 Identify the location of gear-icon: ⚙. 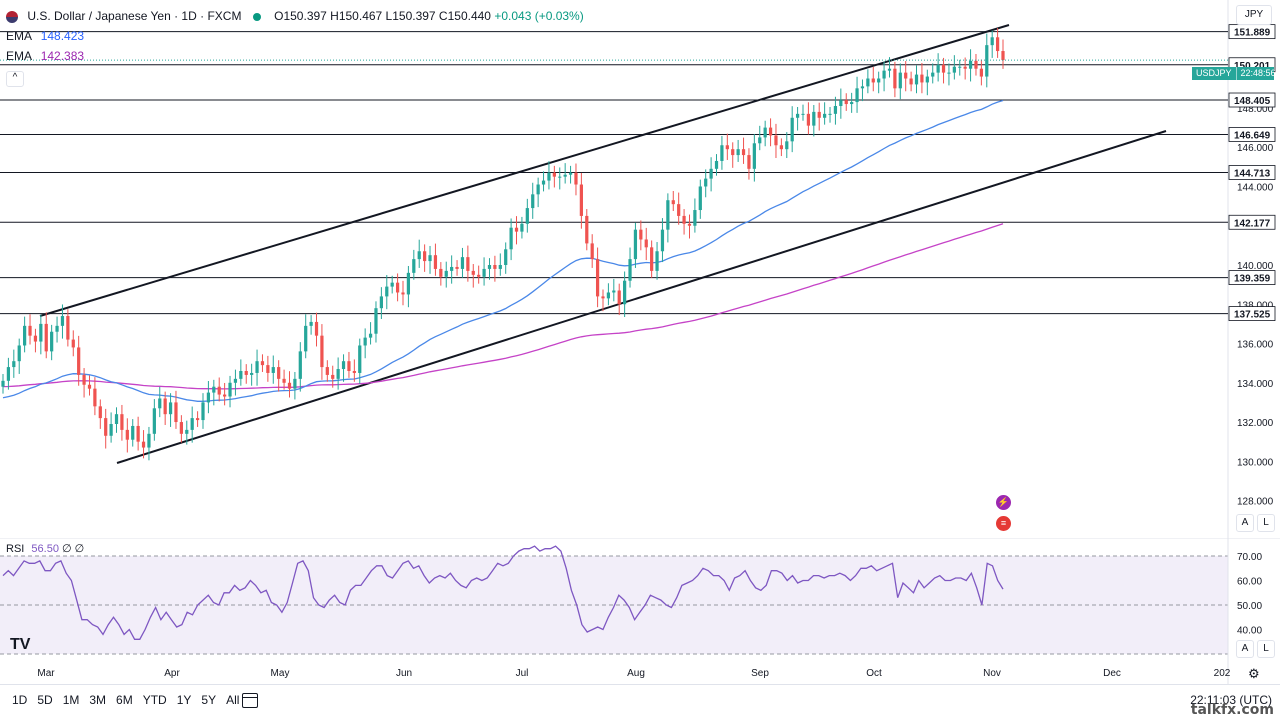
(1254, 673).